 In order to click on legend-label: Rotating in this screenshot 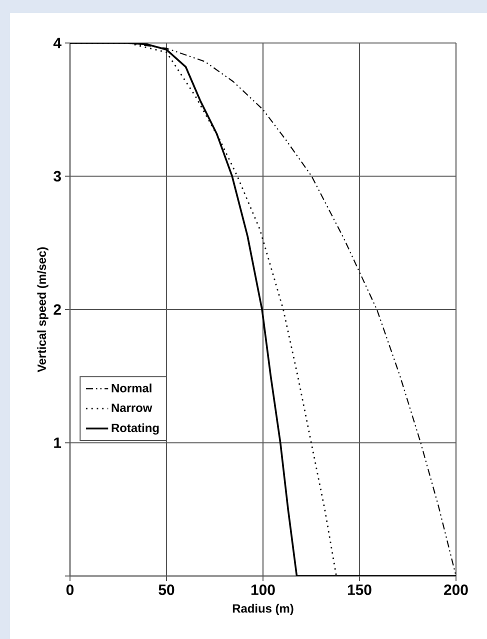, I will do `click(135, 429)`.